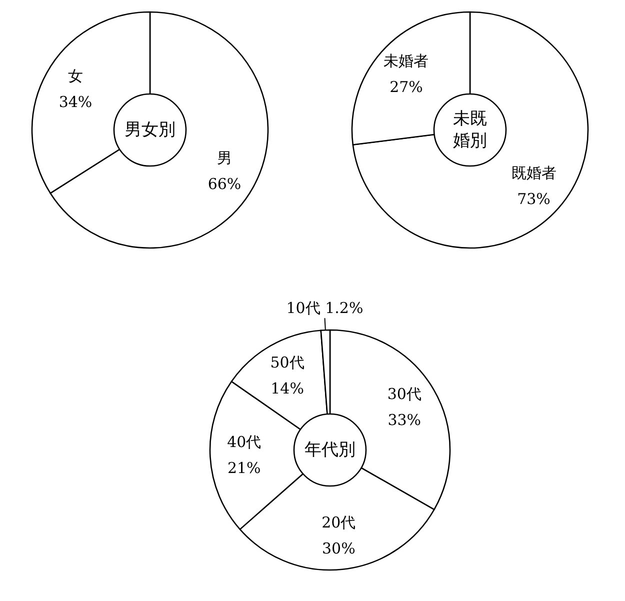 The height and width of the screenshot is (601, 625). What do you see at coordinates (533, 173) in the screenshot?
I see `slice-label: 既婚者` at bounding box center [533, 173].